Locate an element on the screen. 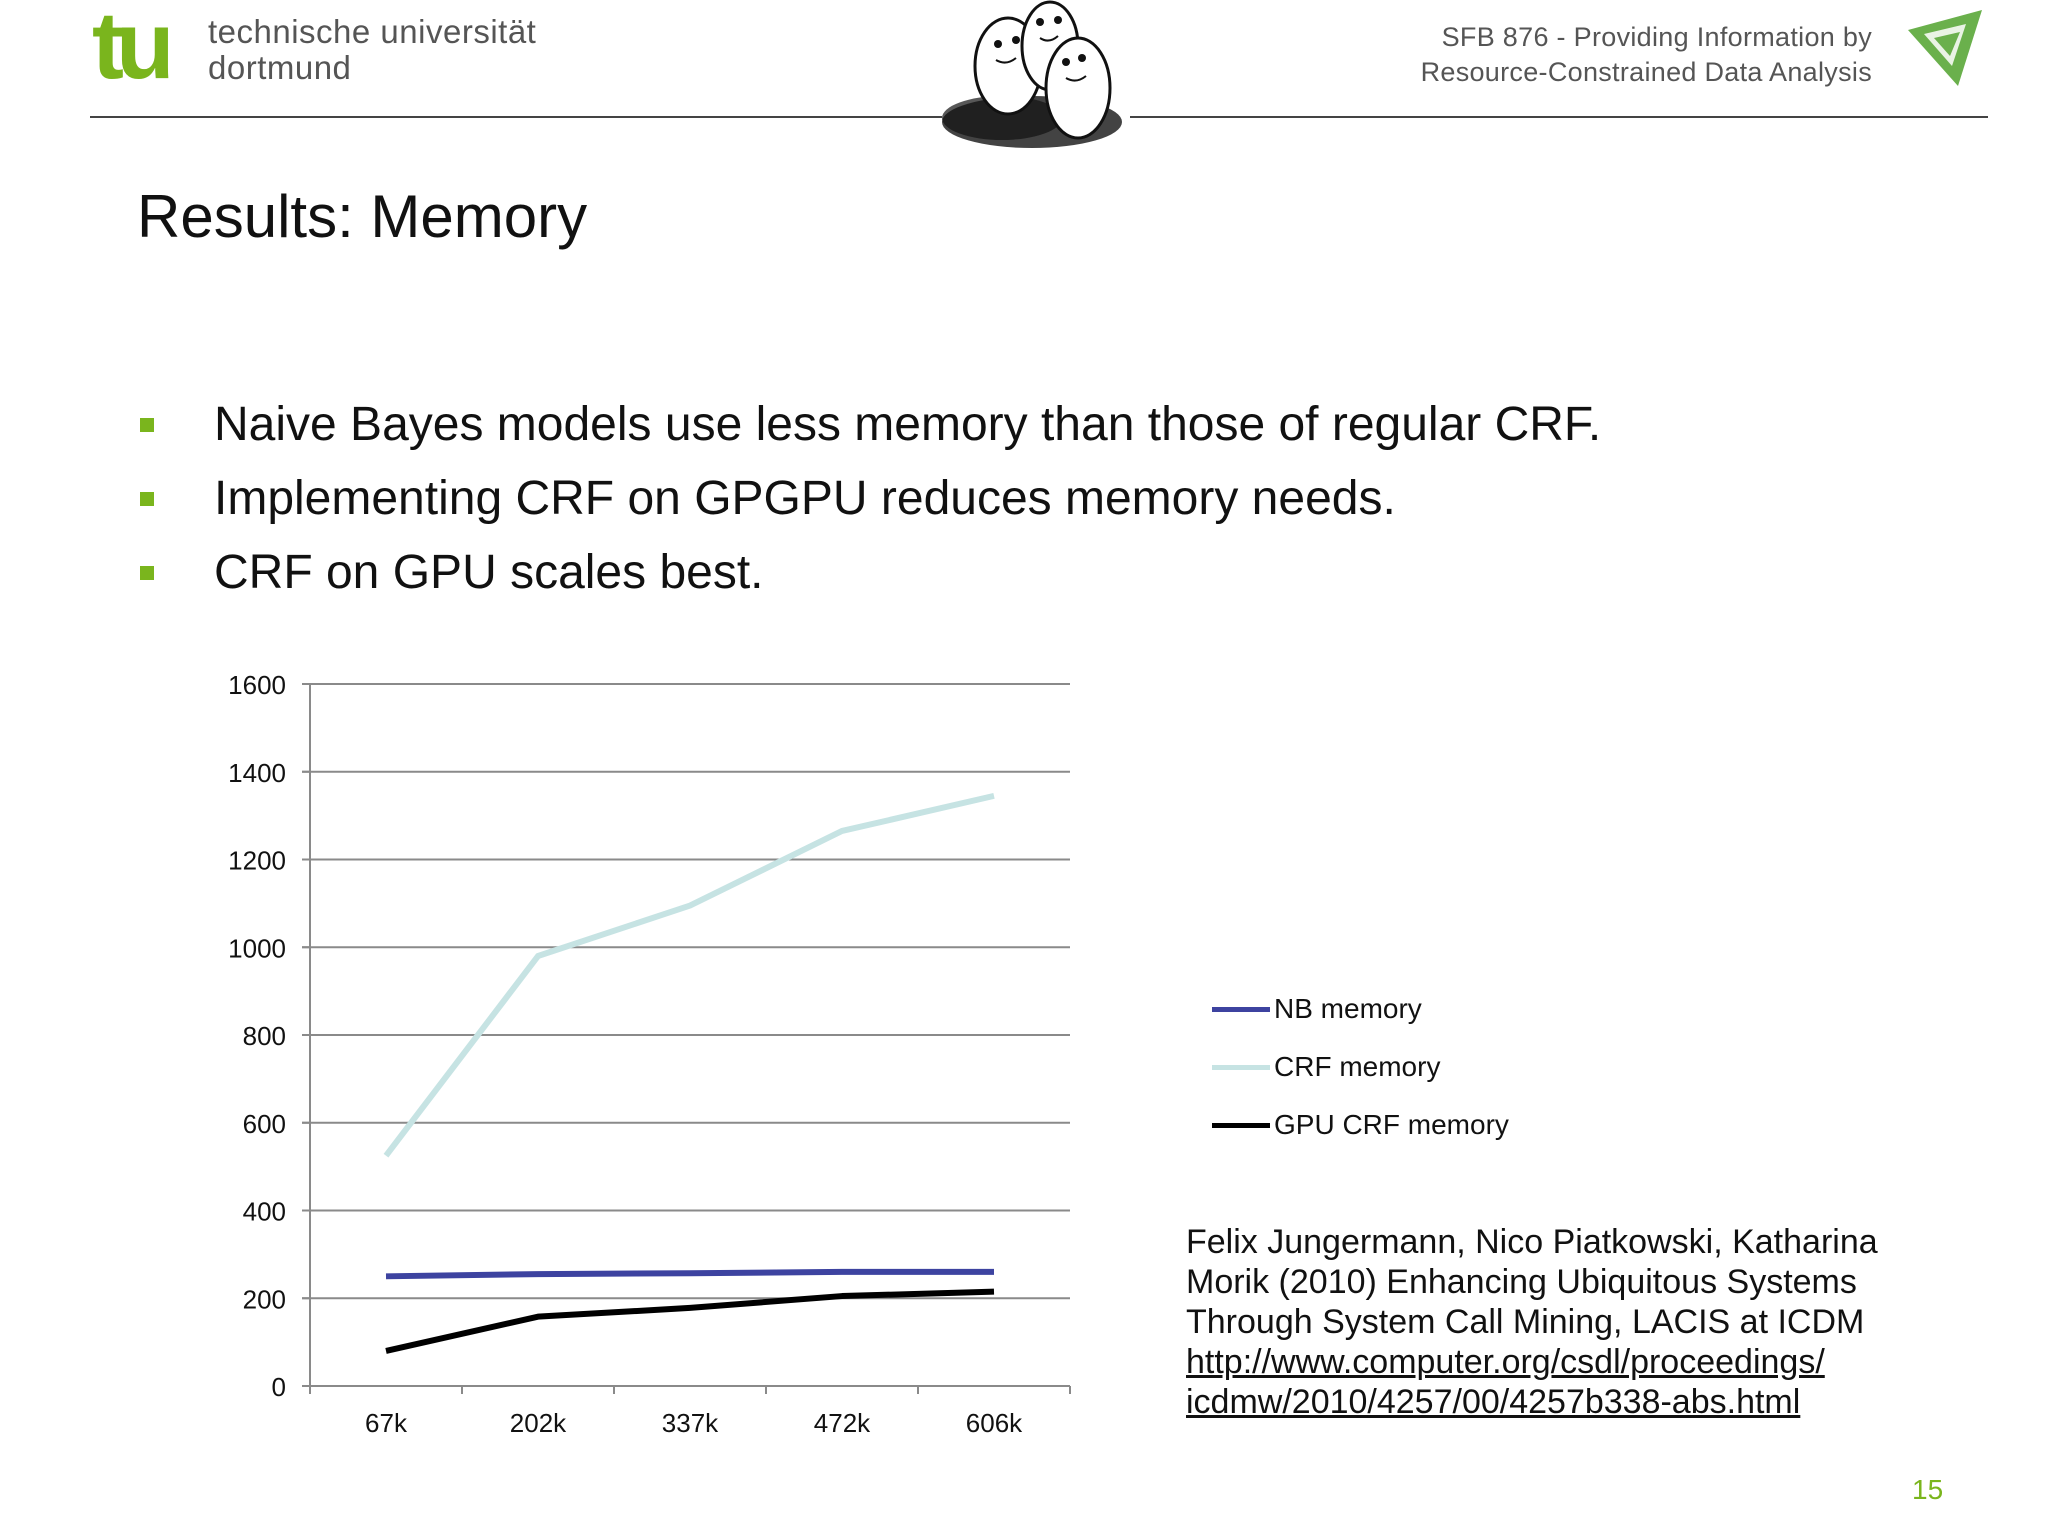 The height and width of the screenshot is (1536, 2048). legend-item-crf-memory: CRF memory is located at coordinates (1360, 1067).